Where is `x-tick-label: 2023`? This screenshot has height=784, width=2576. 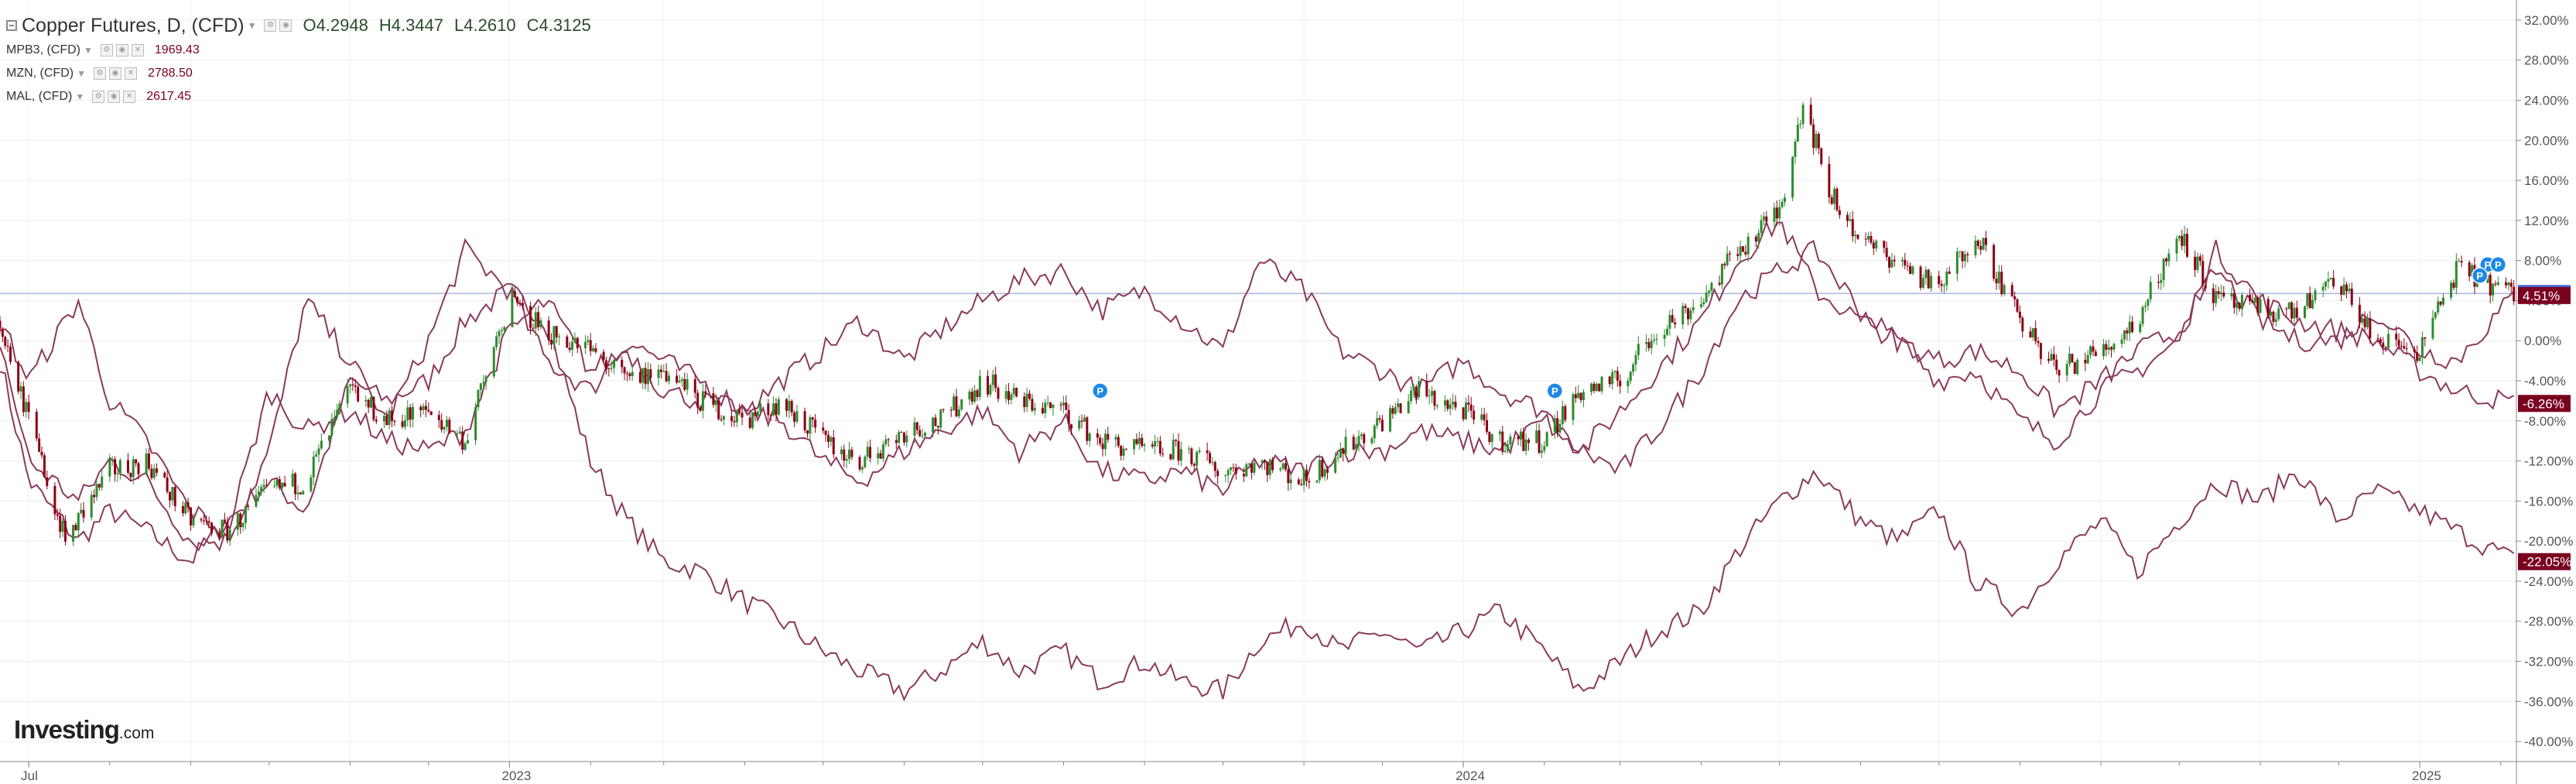
x-tick-label: 2023 is located at coordinates (517, 776).